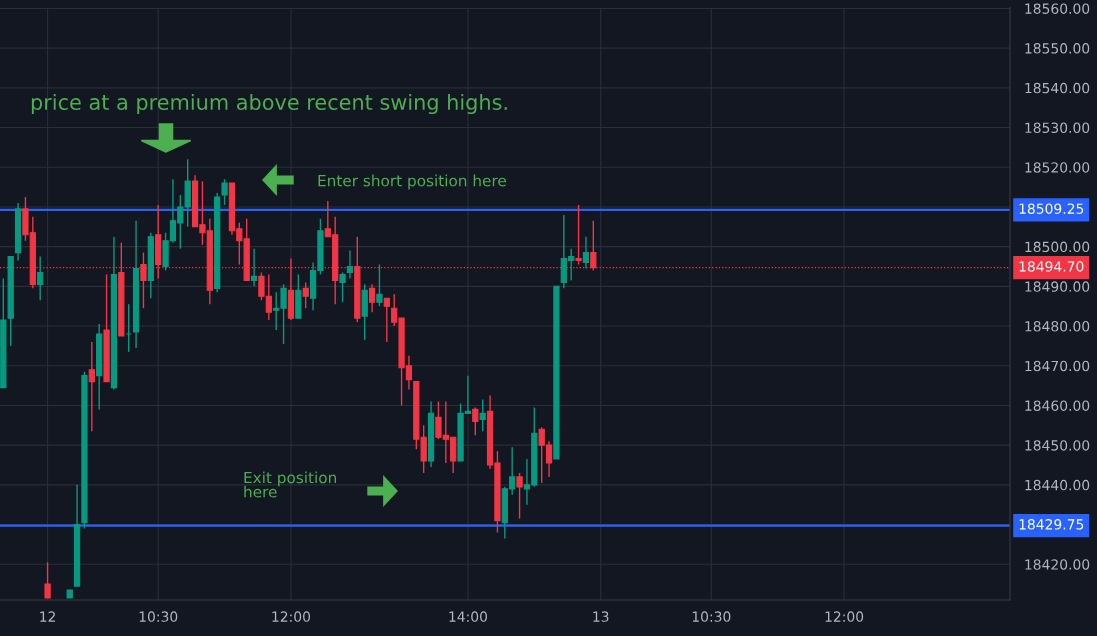 The width and height of the screenshot is (1097, 636). What do you see at coordinates (1057, 167) in the screenshot?
I see `y-tick-label: 18520.00` at bounding box center [1057, 167].